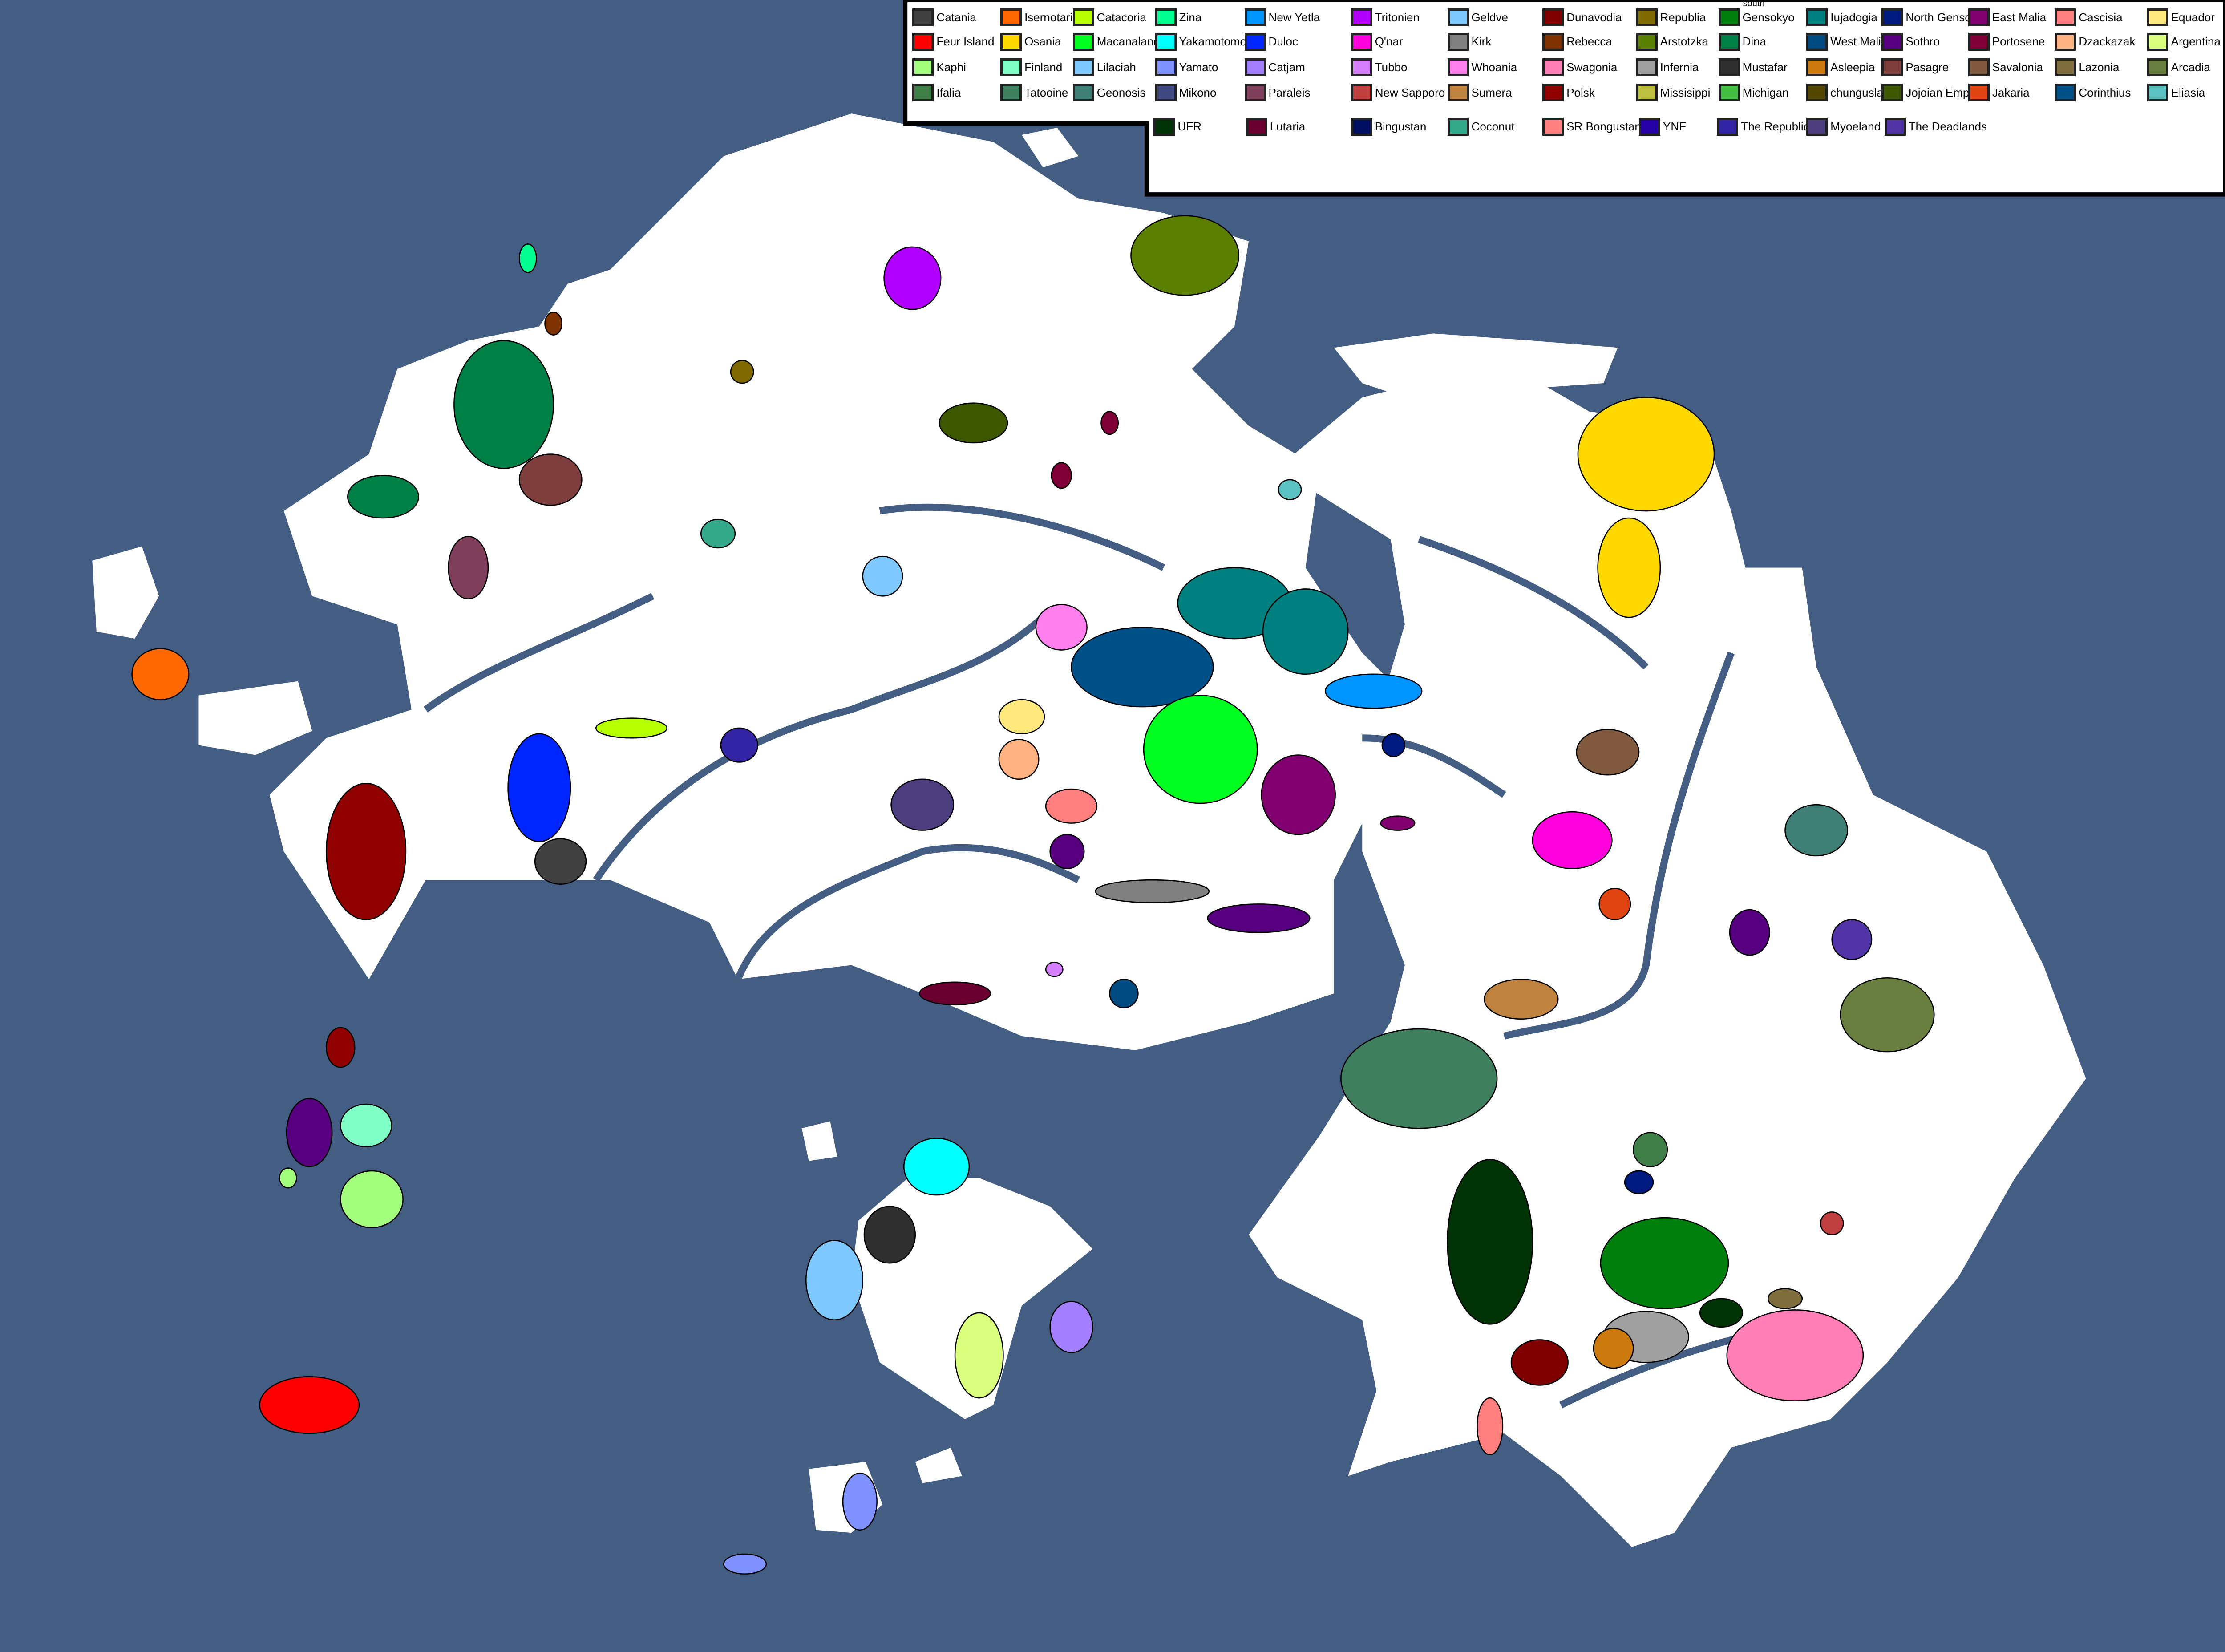 The height and width of the screenshot is (1652, 2225). What do you see at coordinates (288, 1178) in the screenshot?
I see `territory-kaphi` at bounding box center [288, 1178].